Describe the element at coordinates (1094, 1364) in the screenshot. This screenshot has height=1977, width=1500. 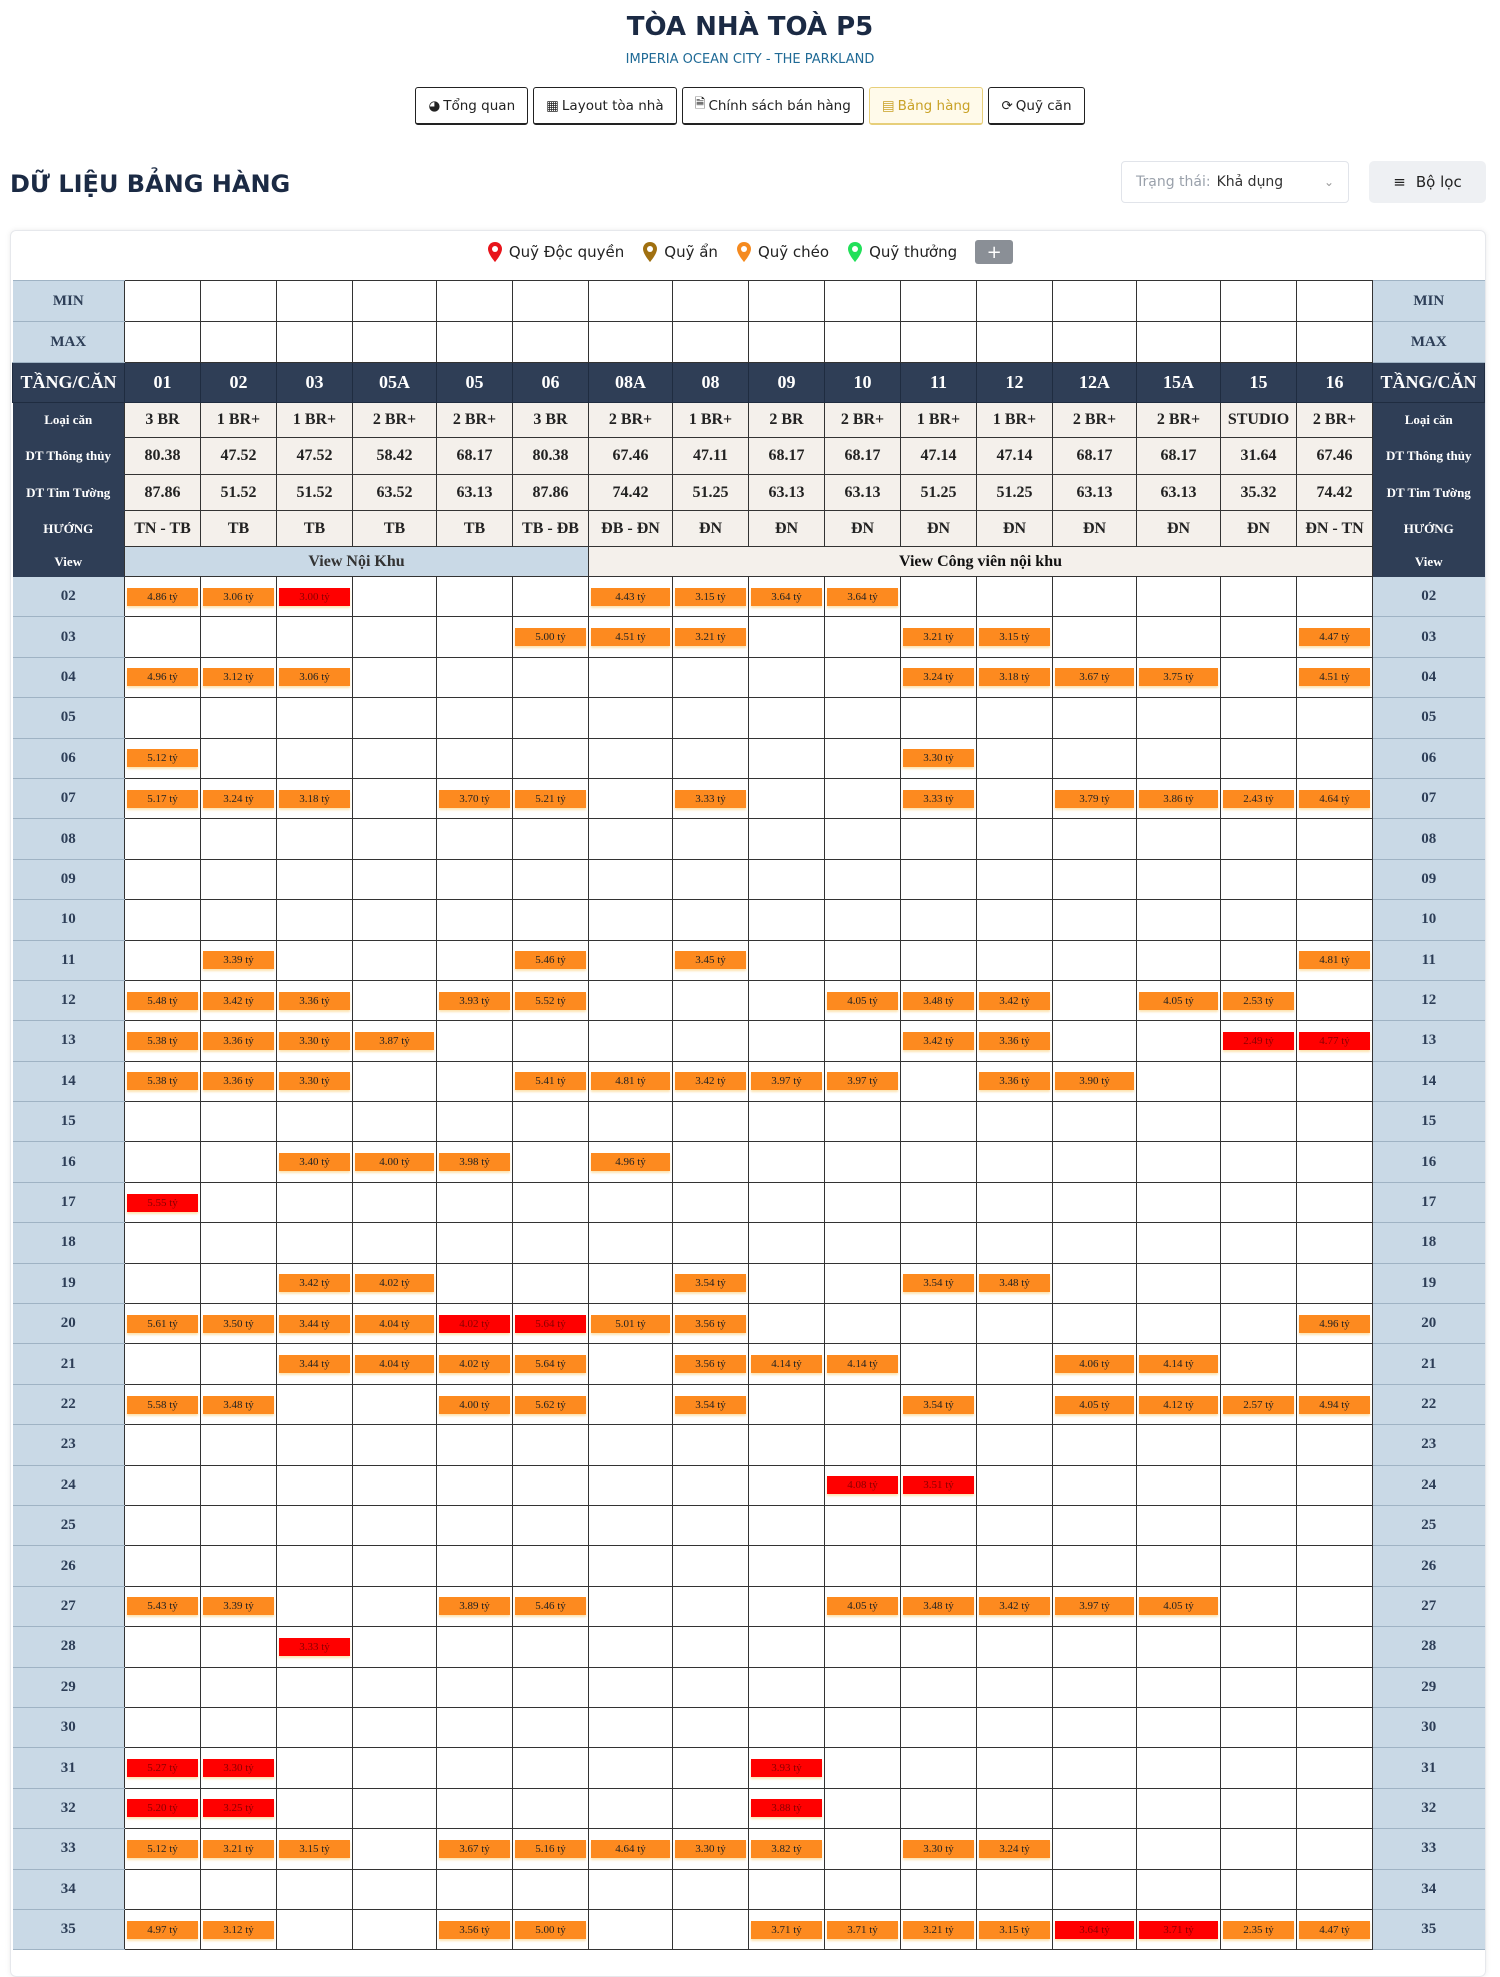
I see `unit-cell: 4.06 tỷ` at that location.